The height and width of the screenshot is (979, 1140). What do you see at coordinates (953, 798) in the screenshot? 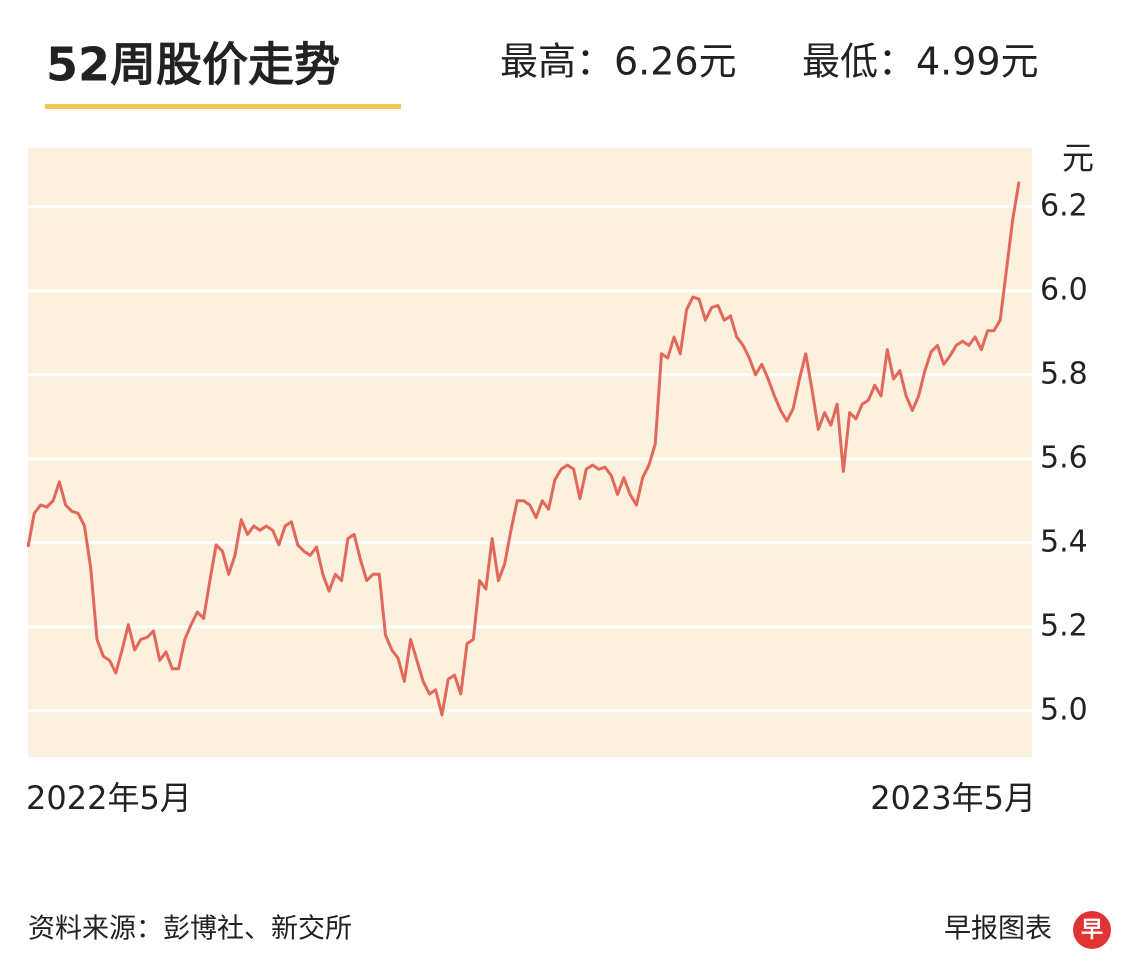
I see `x-tick-label: 2023年5月` at bounding box center [953, 798].